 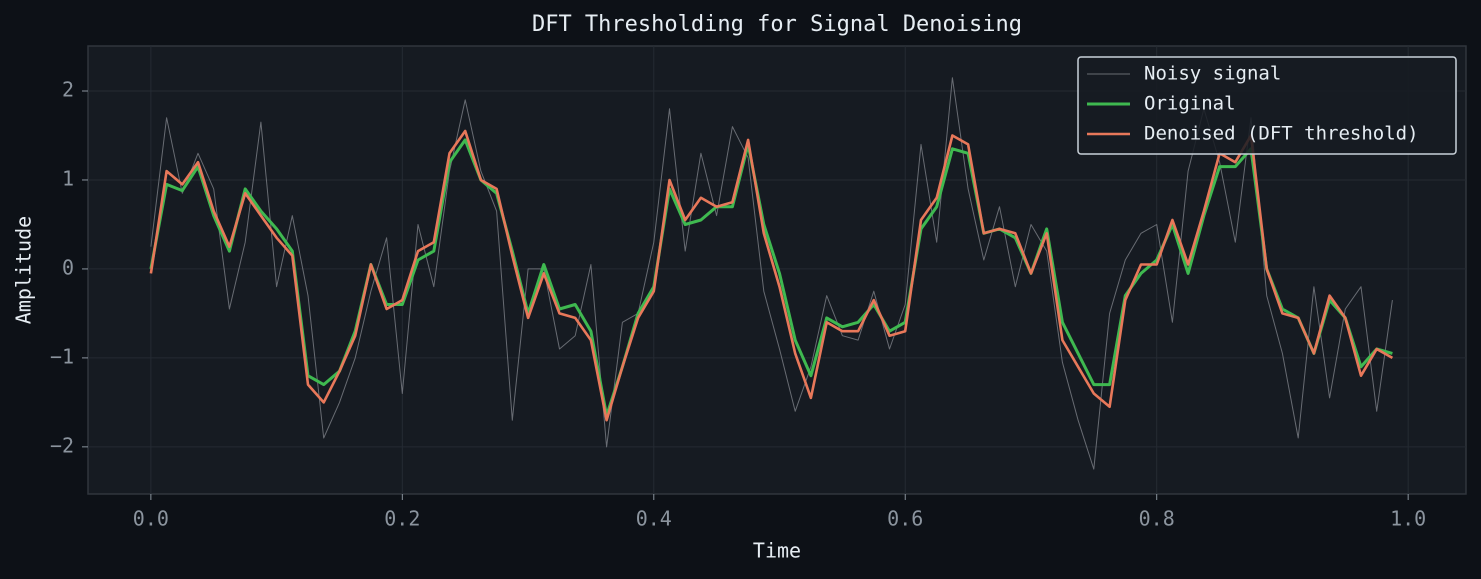 What do you see at coordinates (777, 24) in the screenshot?
I see `chart-title: DFT Thresholding for Signal Denoising` at bounding box center [777, 24].